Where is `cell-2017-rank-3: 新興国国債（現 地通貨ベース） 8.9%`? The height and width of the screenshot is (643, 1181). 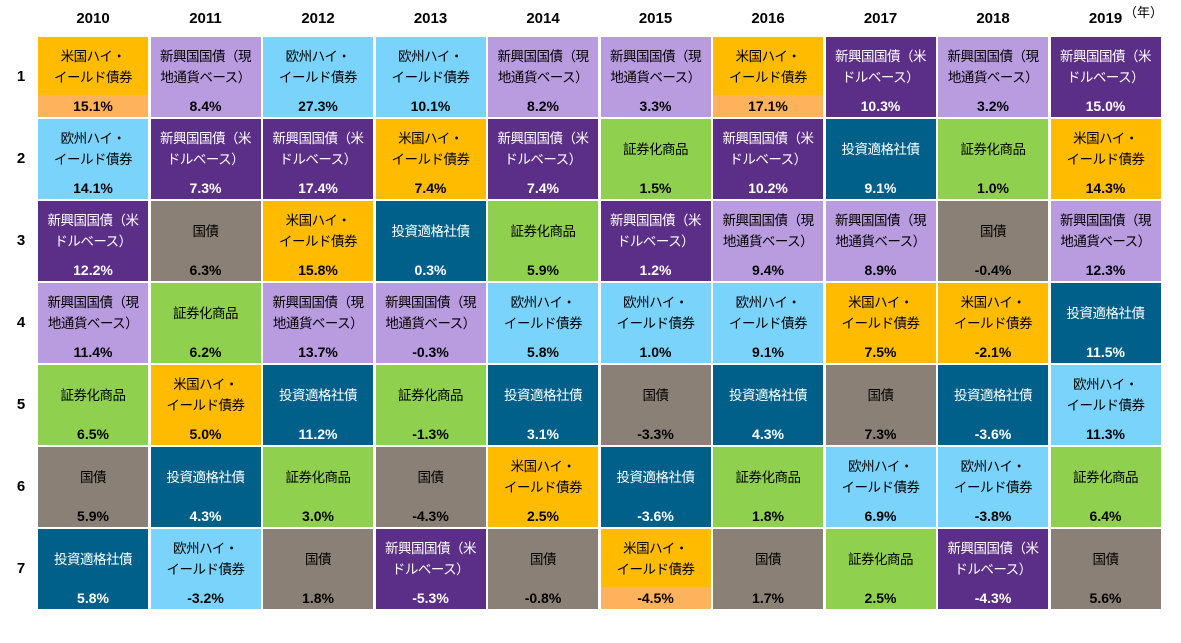 cell-2017-rank-3: 新興国国債（現 地通貨ベース） 8.9% is located at coordinates (880, 241).